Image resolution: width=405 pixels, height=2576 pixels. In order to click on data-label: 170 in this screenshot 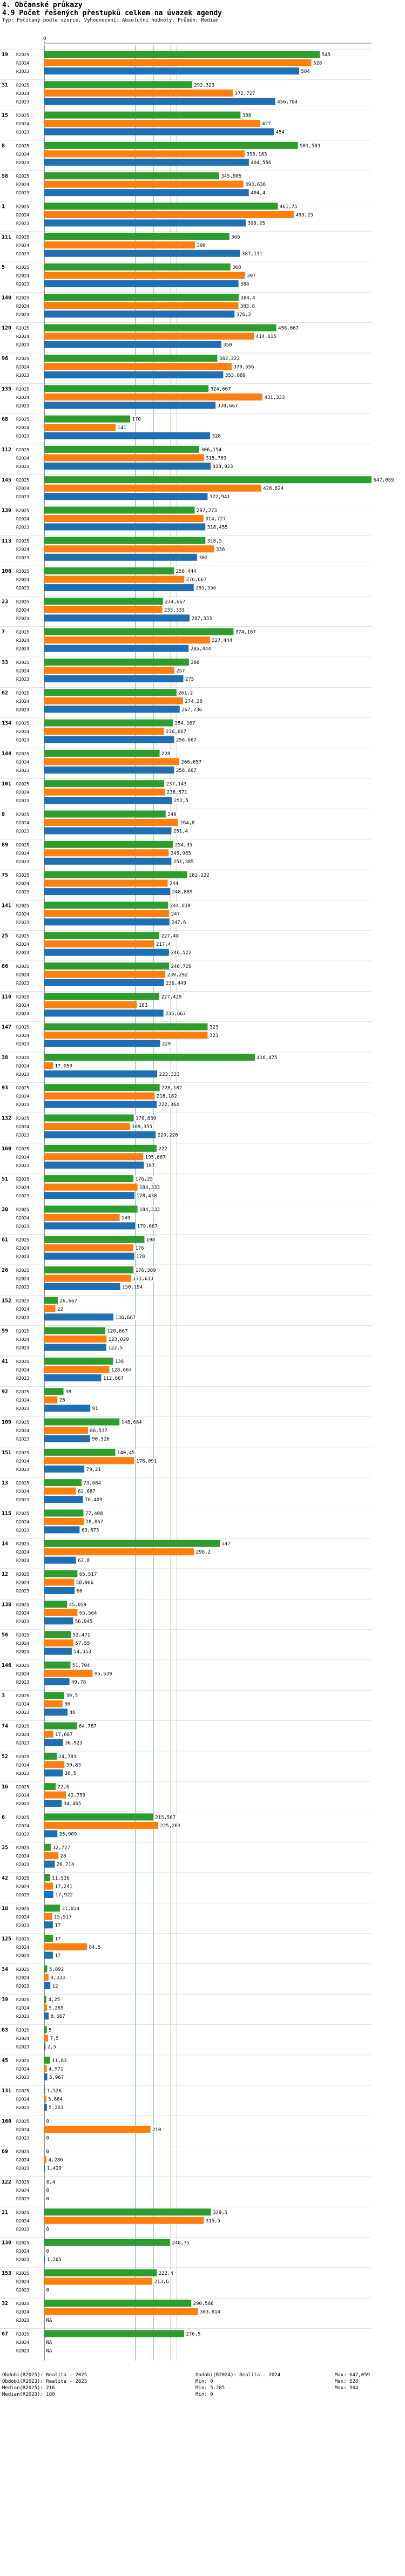, I will do `click(136, 420)`.